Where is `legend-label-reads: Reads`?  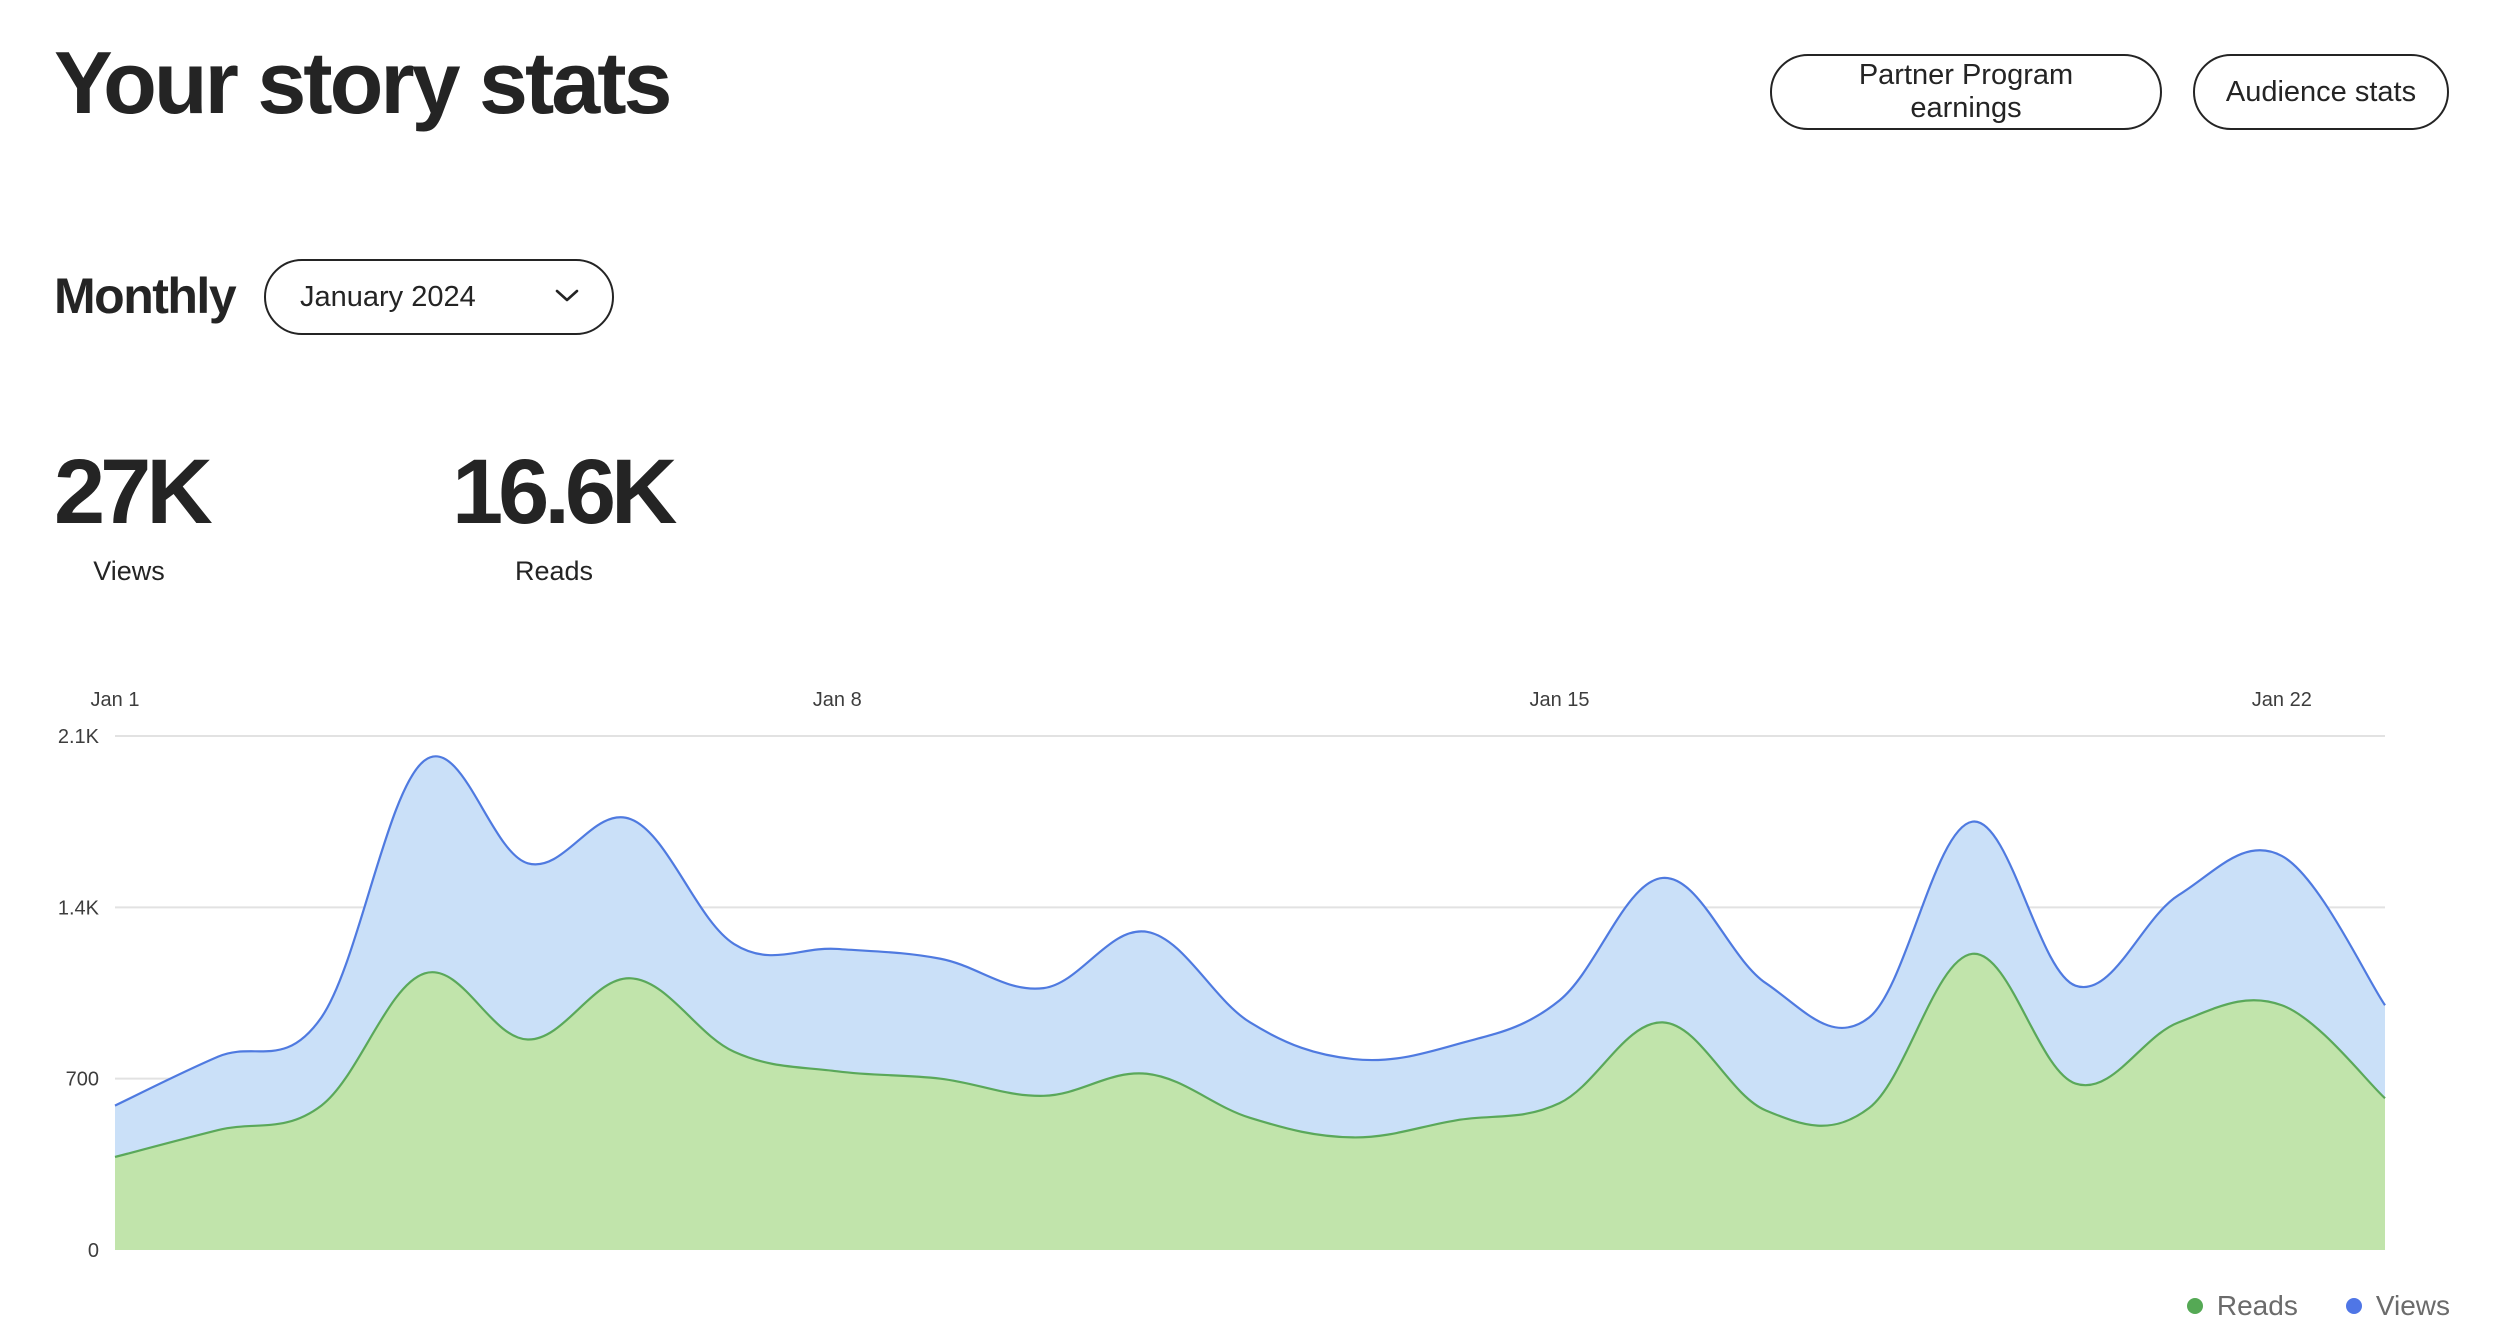
legend-label-reads: Reads is located at coordinates (2257, 1305).